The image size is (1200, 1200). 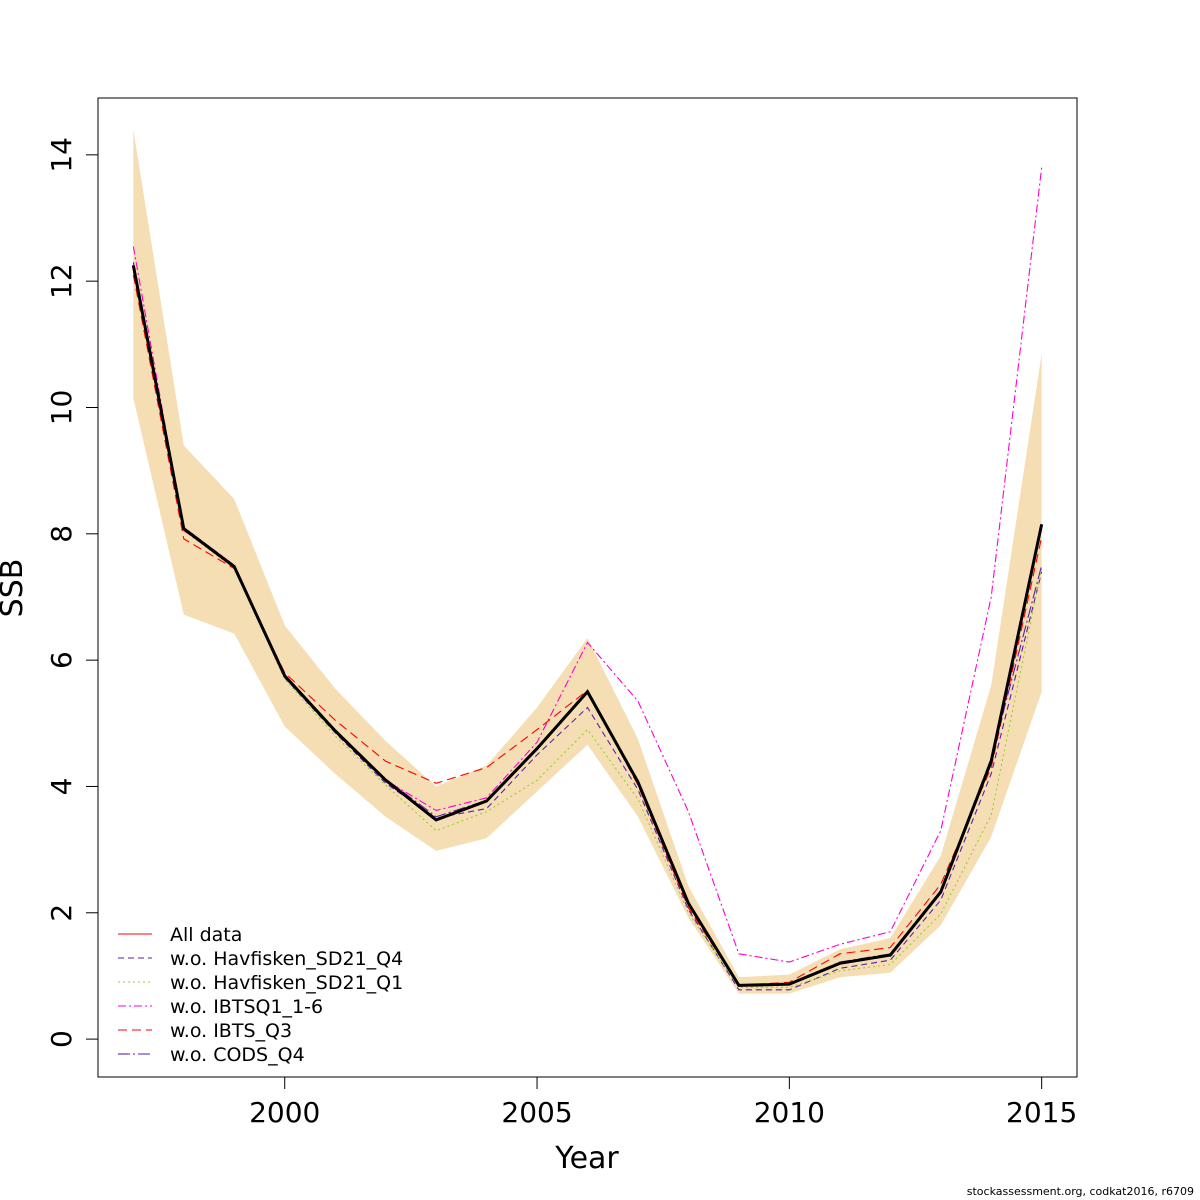 What do you see at coordinates (286, 959) in the screenshot?
I see `legend-label-1: w.o. Havfisken_SD21_Q4` at bounding box center [286, 959].